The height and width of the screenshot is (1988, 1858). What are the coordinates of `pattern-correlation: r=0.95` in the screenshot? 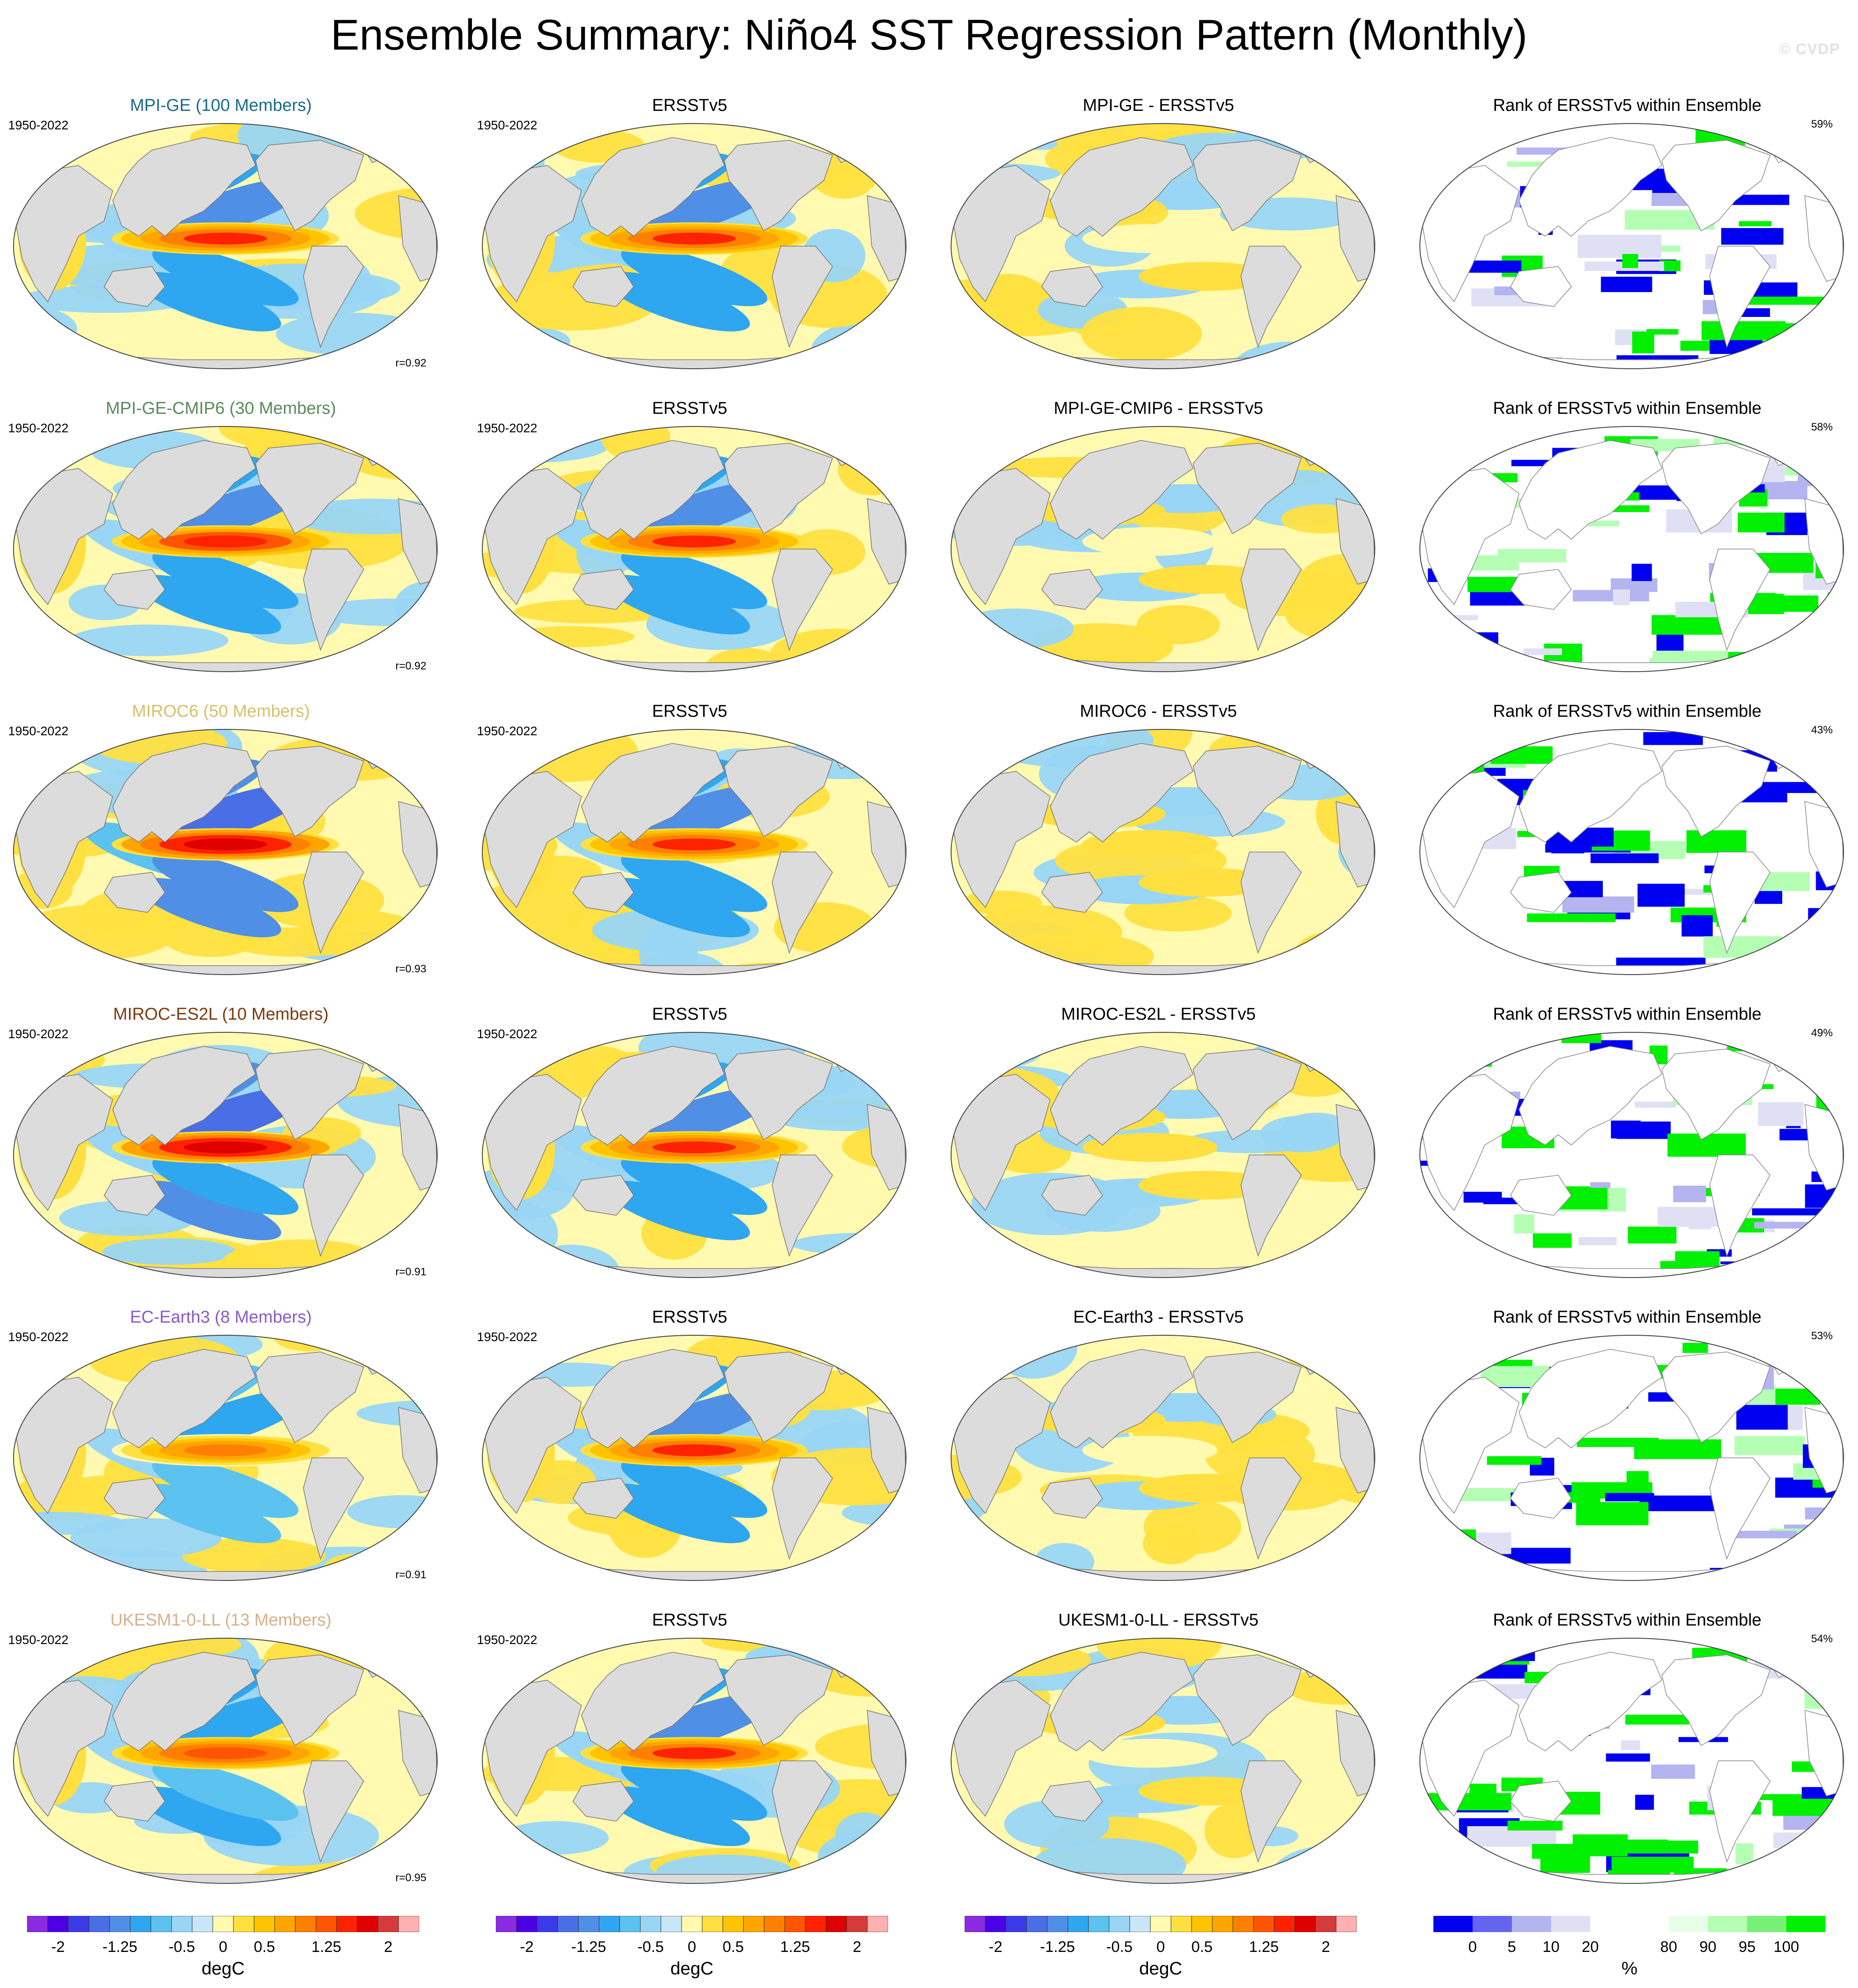 It's located at (410, 1878).